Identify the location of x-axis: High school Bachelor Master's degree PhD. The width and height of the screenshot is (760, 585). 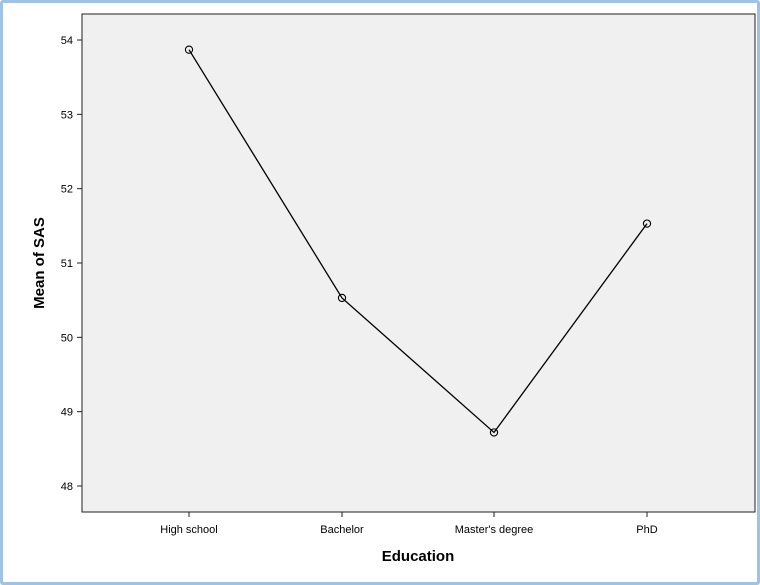
(409, 524).